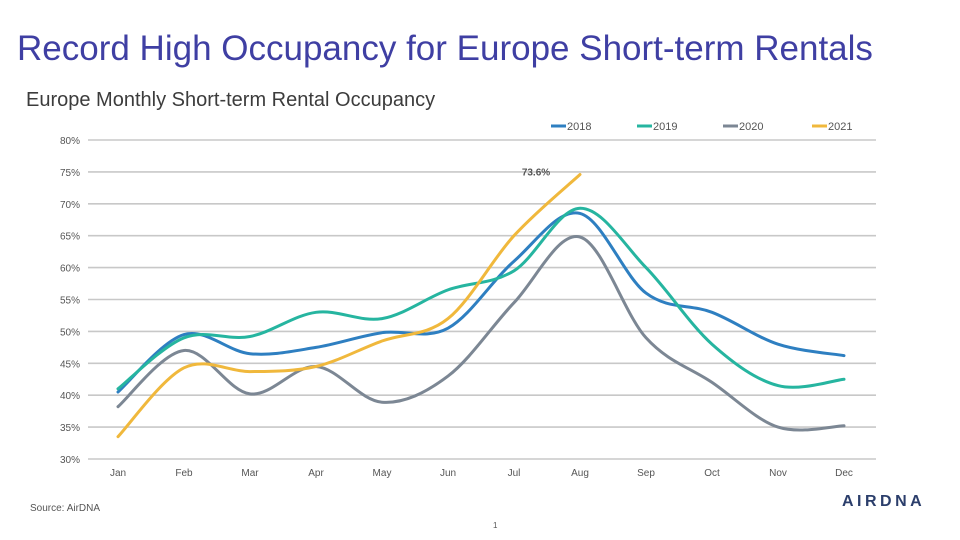 This screenshot has height=540, width=960. Describe the element at coordinates (382, 473) in the screenshot. I see `x-tick-label: May` at that location.